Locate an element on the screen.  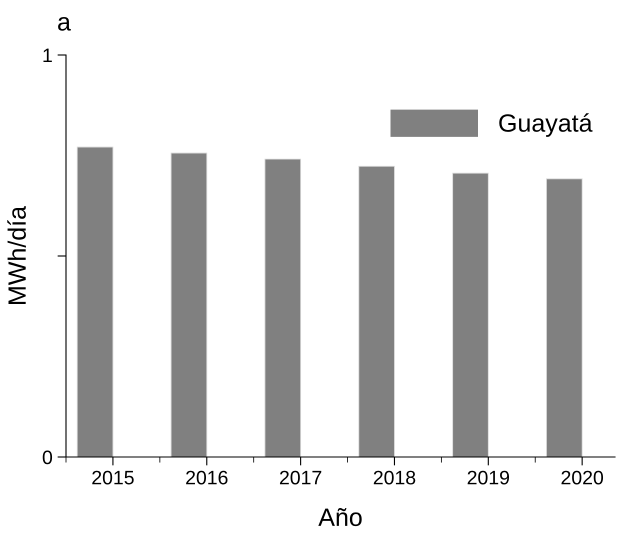
y-tick-label: 1 is located at coordinates (47, 55).